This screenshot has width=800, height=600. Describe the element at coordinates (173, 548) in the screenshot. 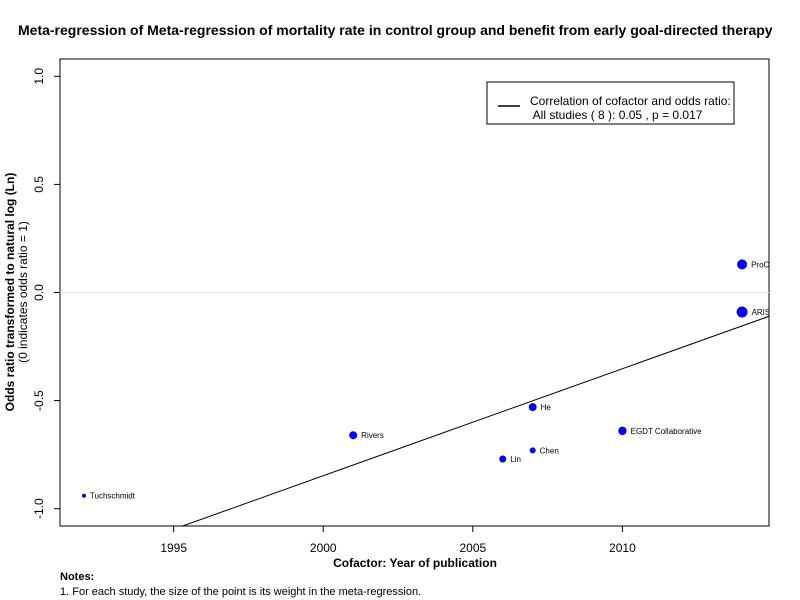

I see `x-tick-label: 1995` at that location.